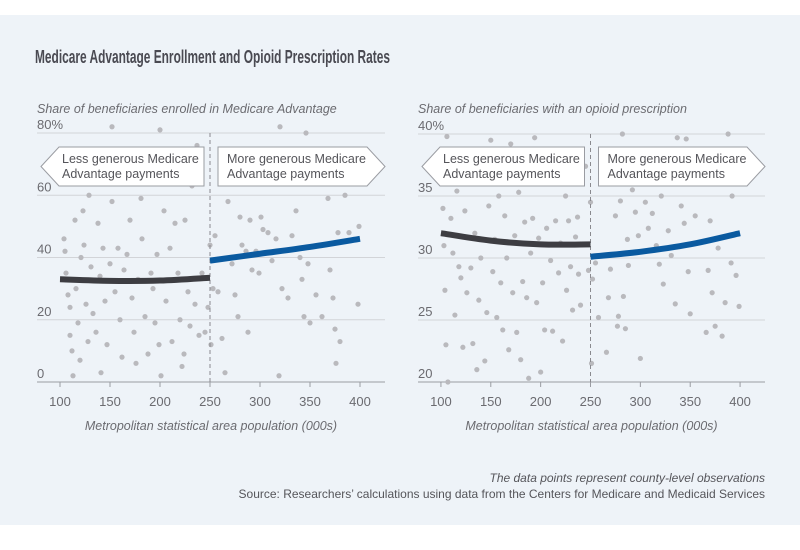 This screenshot has width=800, height=550. Describe the element at coordinates (60, 401) in the screenshot. I see `x-tick-label: 100` at that location.